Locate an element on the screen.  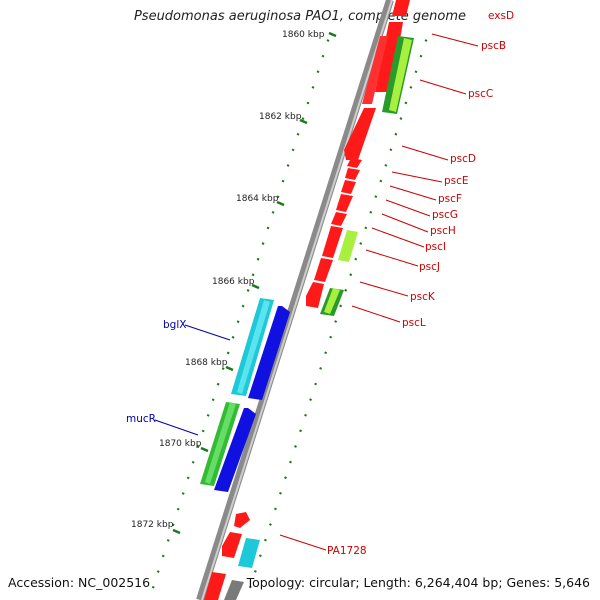
gene-pscL-lime is located at coordinates (332, 301).